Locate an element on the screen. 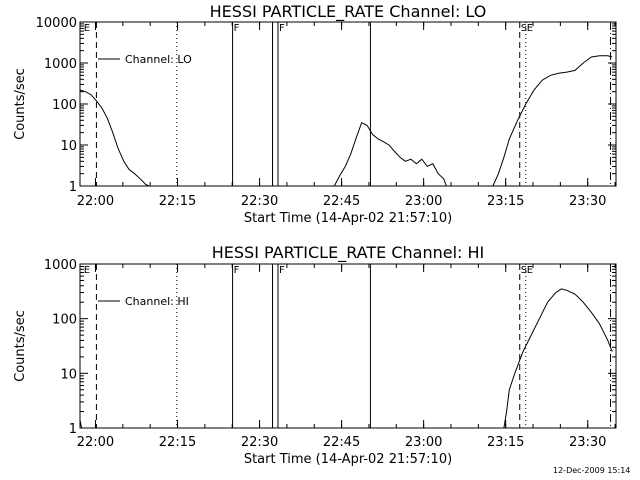 This screenshot has height=480, width=640. chart-title: HESSI PARTICLE_RATE Channel: HI is located at coordinates (348, 253).